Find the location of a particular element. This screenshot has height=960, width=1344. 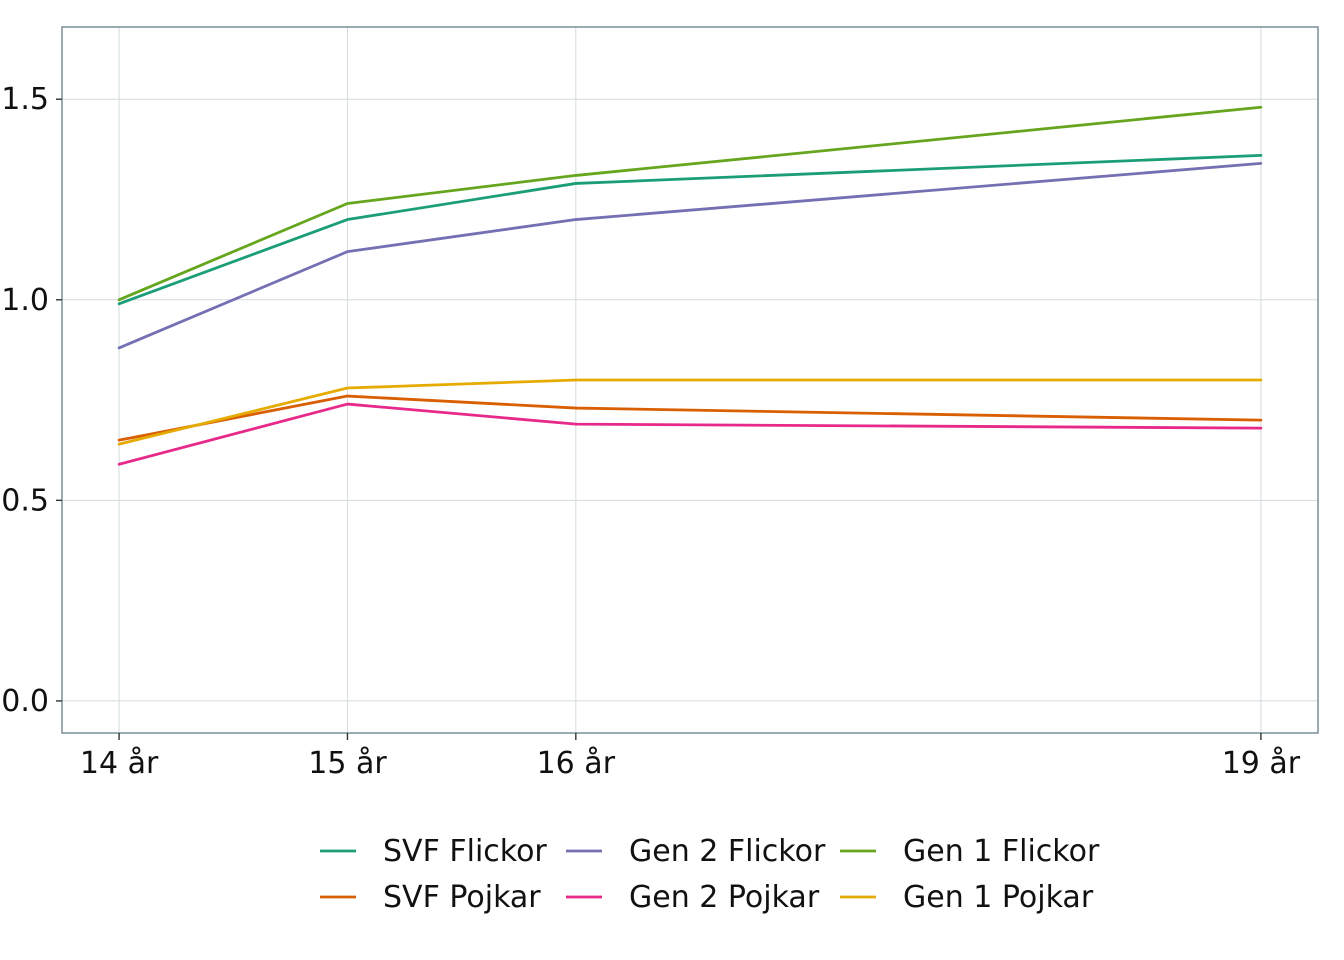

legend-label-gen-1-flickor: Gen 1 Flickor is located at coordinates (1001, 851).